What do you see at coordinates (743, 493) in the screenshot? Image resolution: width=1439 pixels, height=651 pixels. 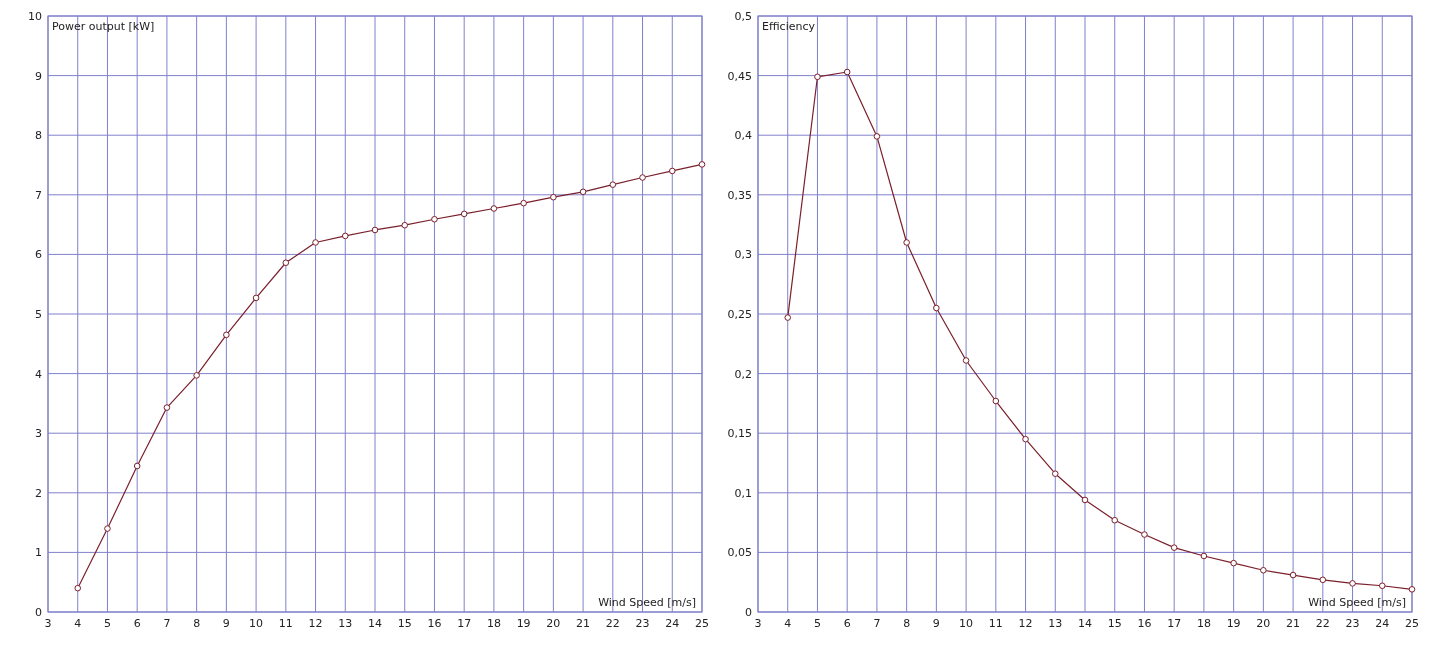 I see `y-tick-label: 0,1` at bounding box center [743, 493].